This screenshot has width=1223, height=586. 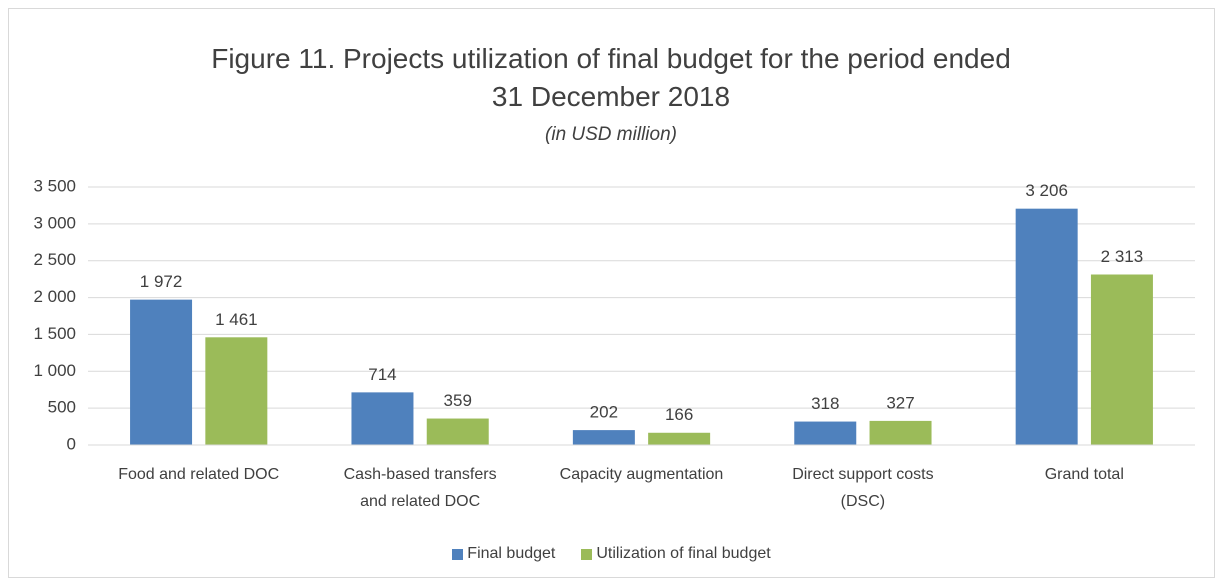 What do you see at coordinates (54, 370) in the screenshot?
I see `y-tick-label: 1 000` at bounding box center [54, 370].